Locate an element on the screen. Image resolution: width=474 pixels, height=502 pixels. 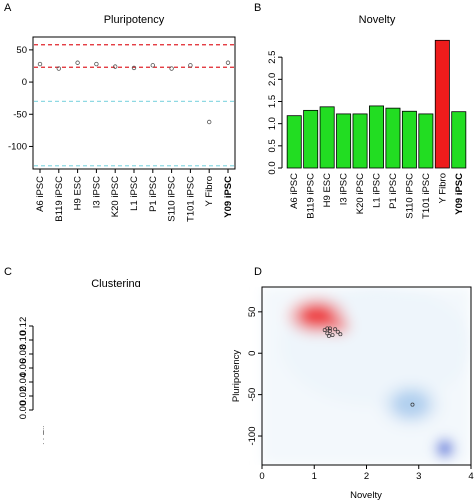
panel-d-x-tick-label: 4 is located at coordinates (470, 476).